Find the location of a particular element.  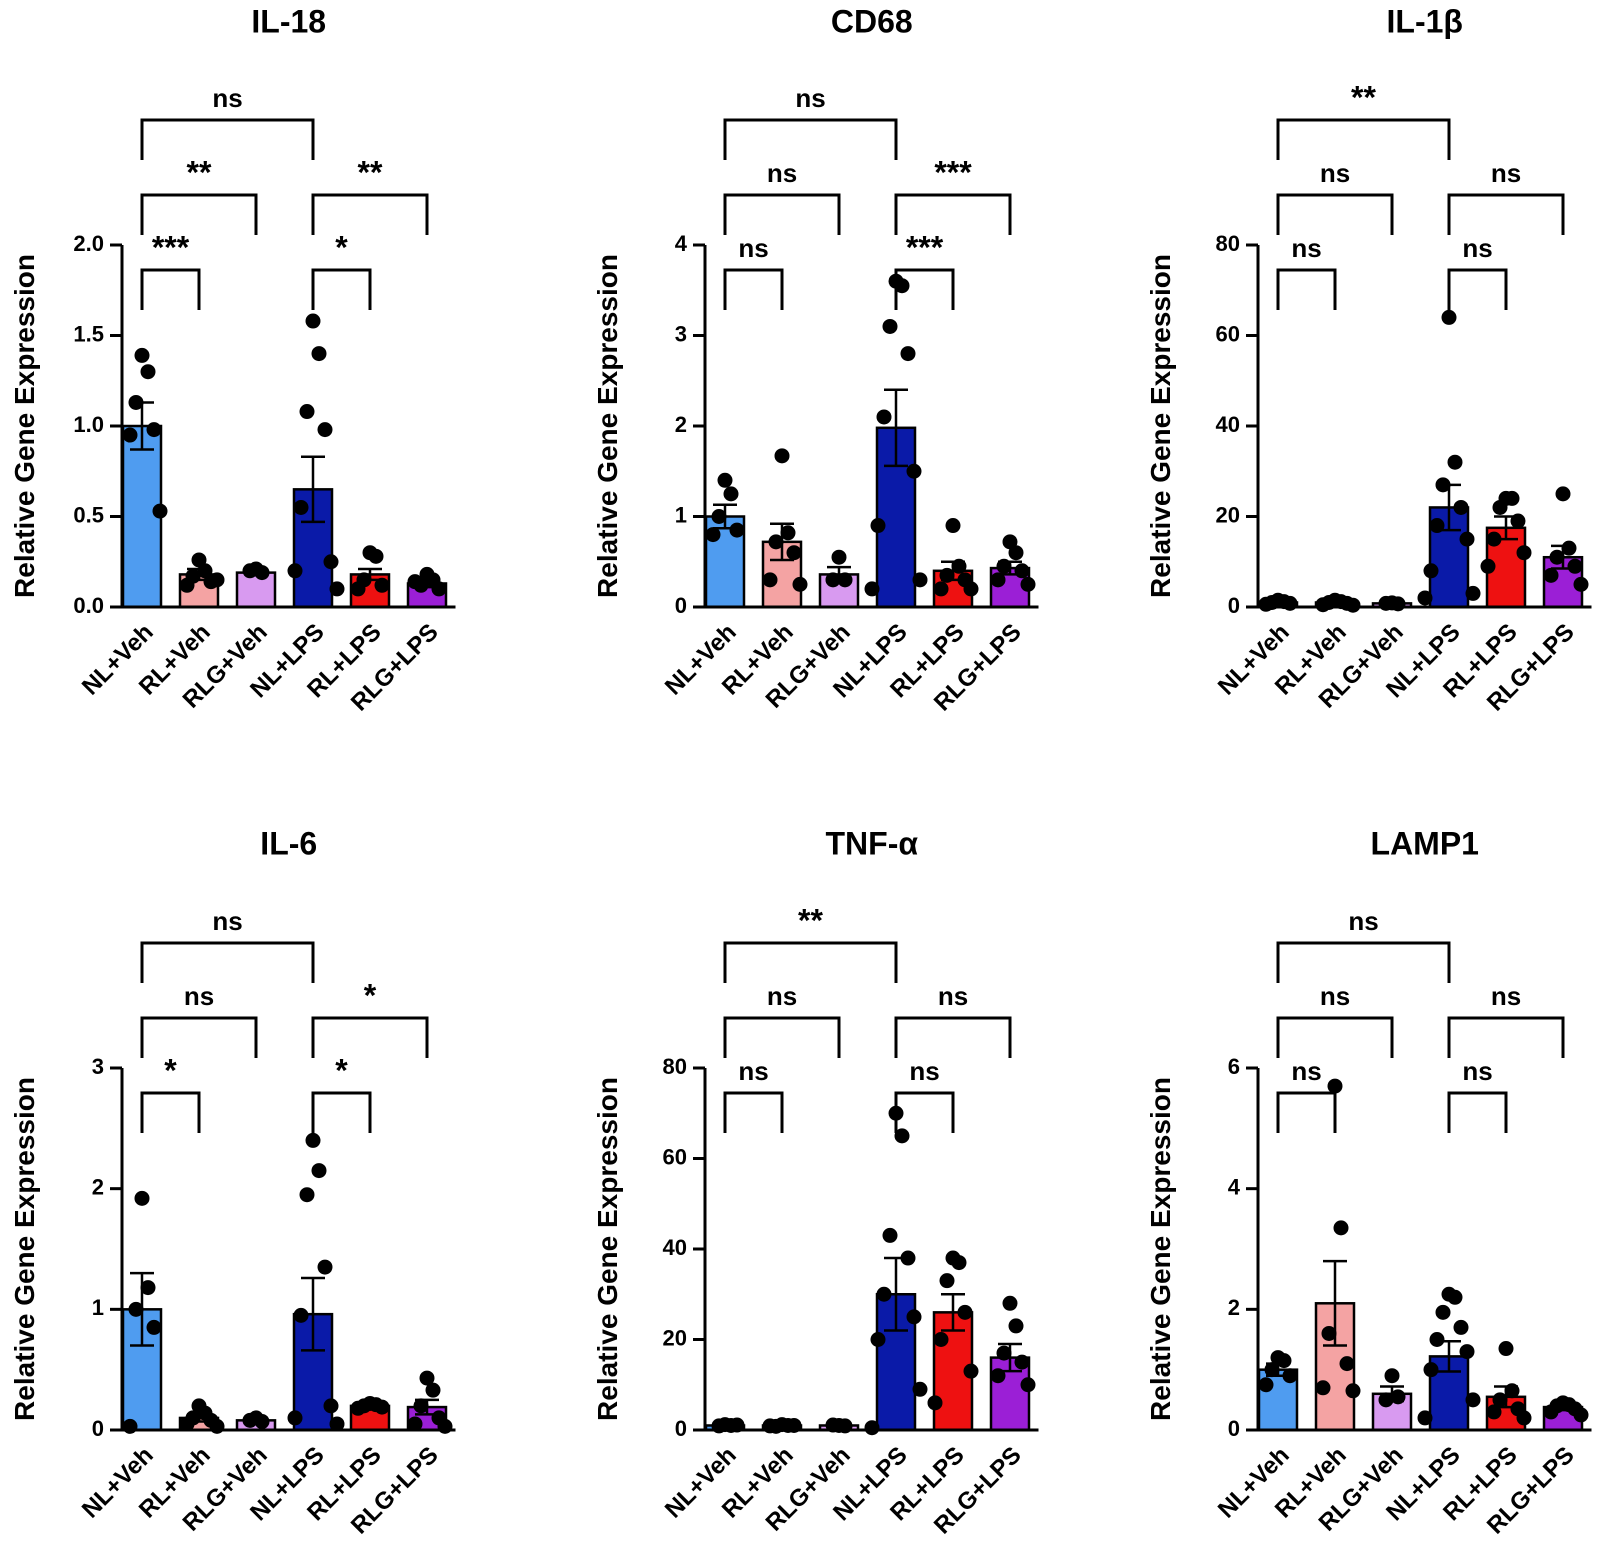

y-tick-label: 0.0 is located at coordinates (88, 605).